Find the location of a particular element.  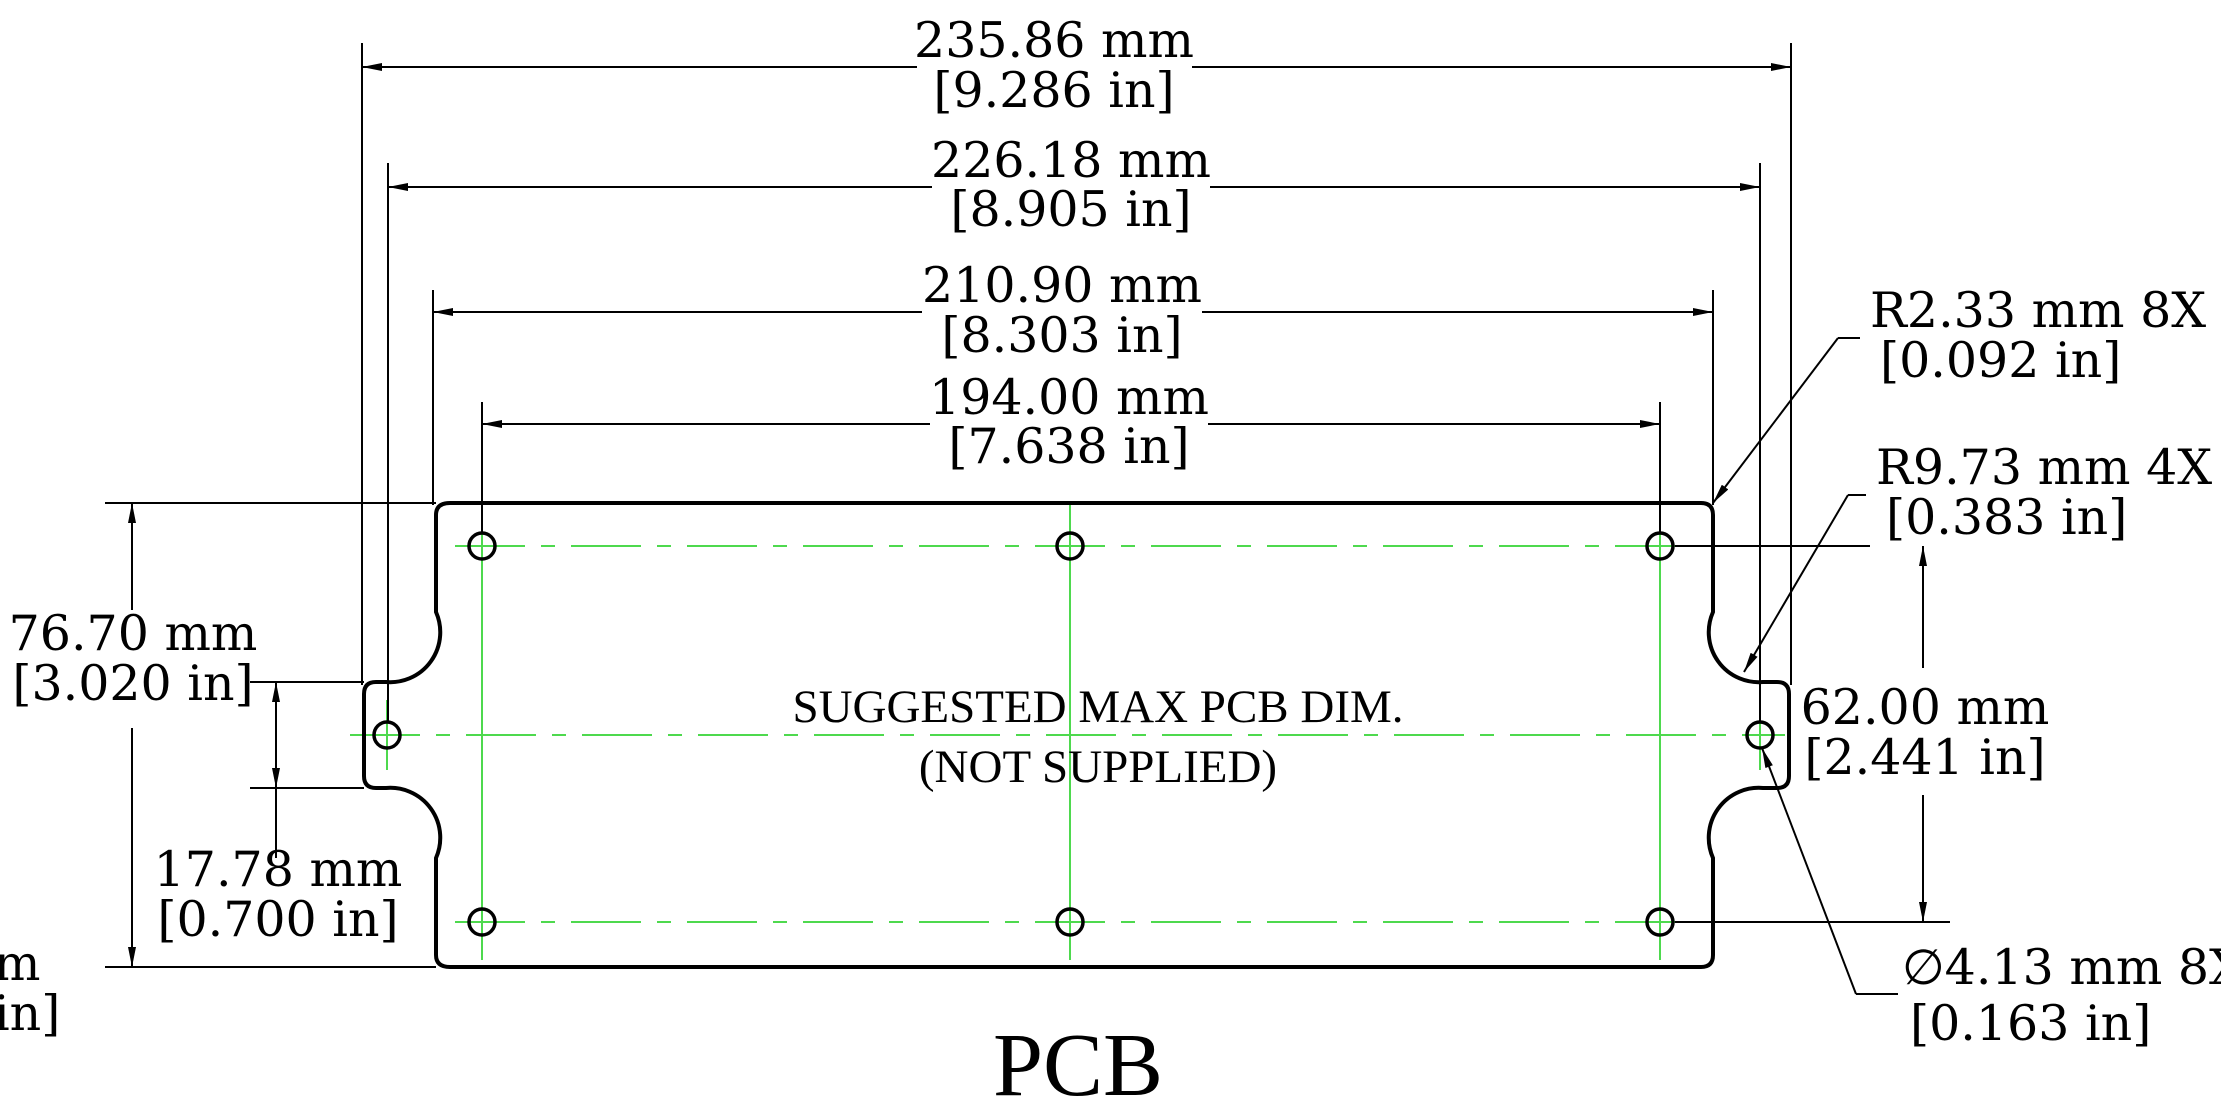

width-tabs-in: [8.905 in] is located at coordinates (1070, 209).